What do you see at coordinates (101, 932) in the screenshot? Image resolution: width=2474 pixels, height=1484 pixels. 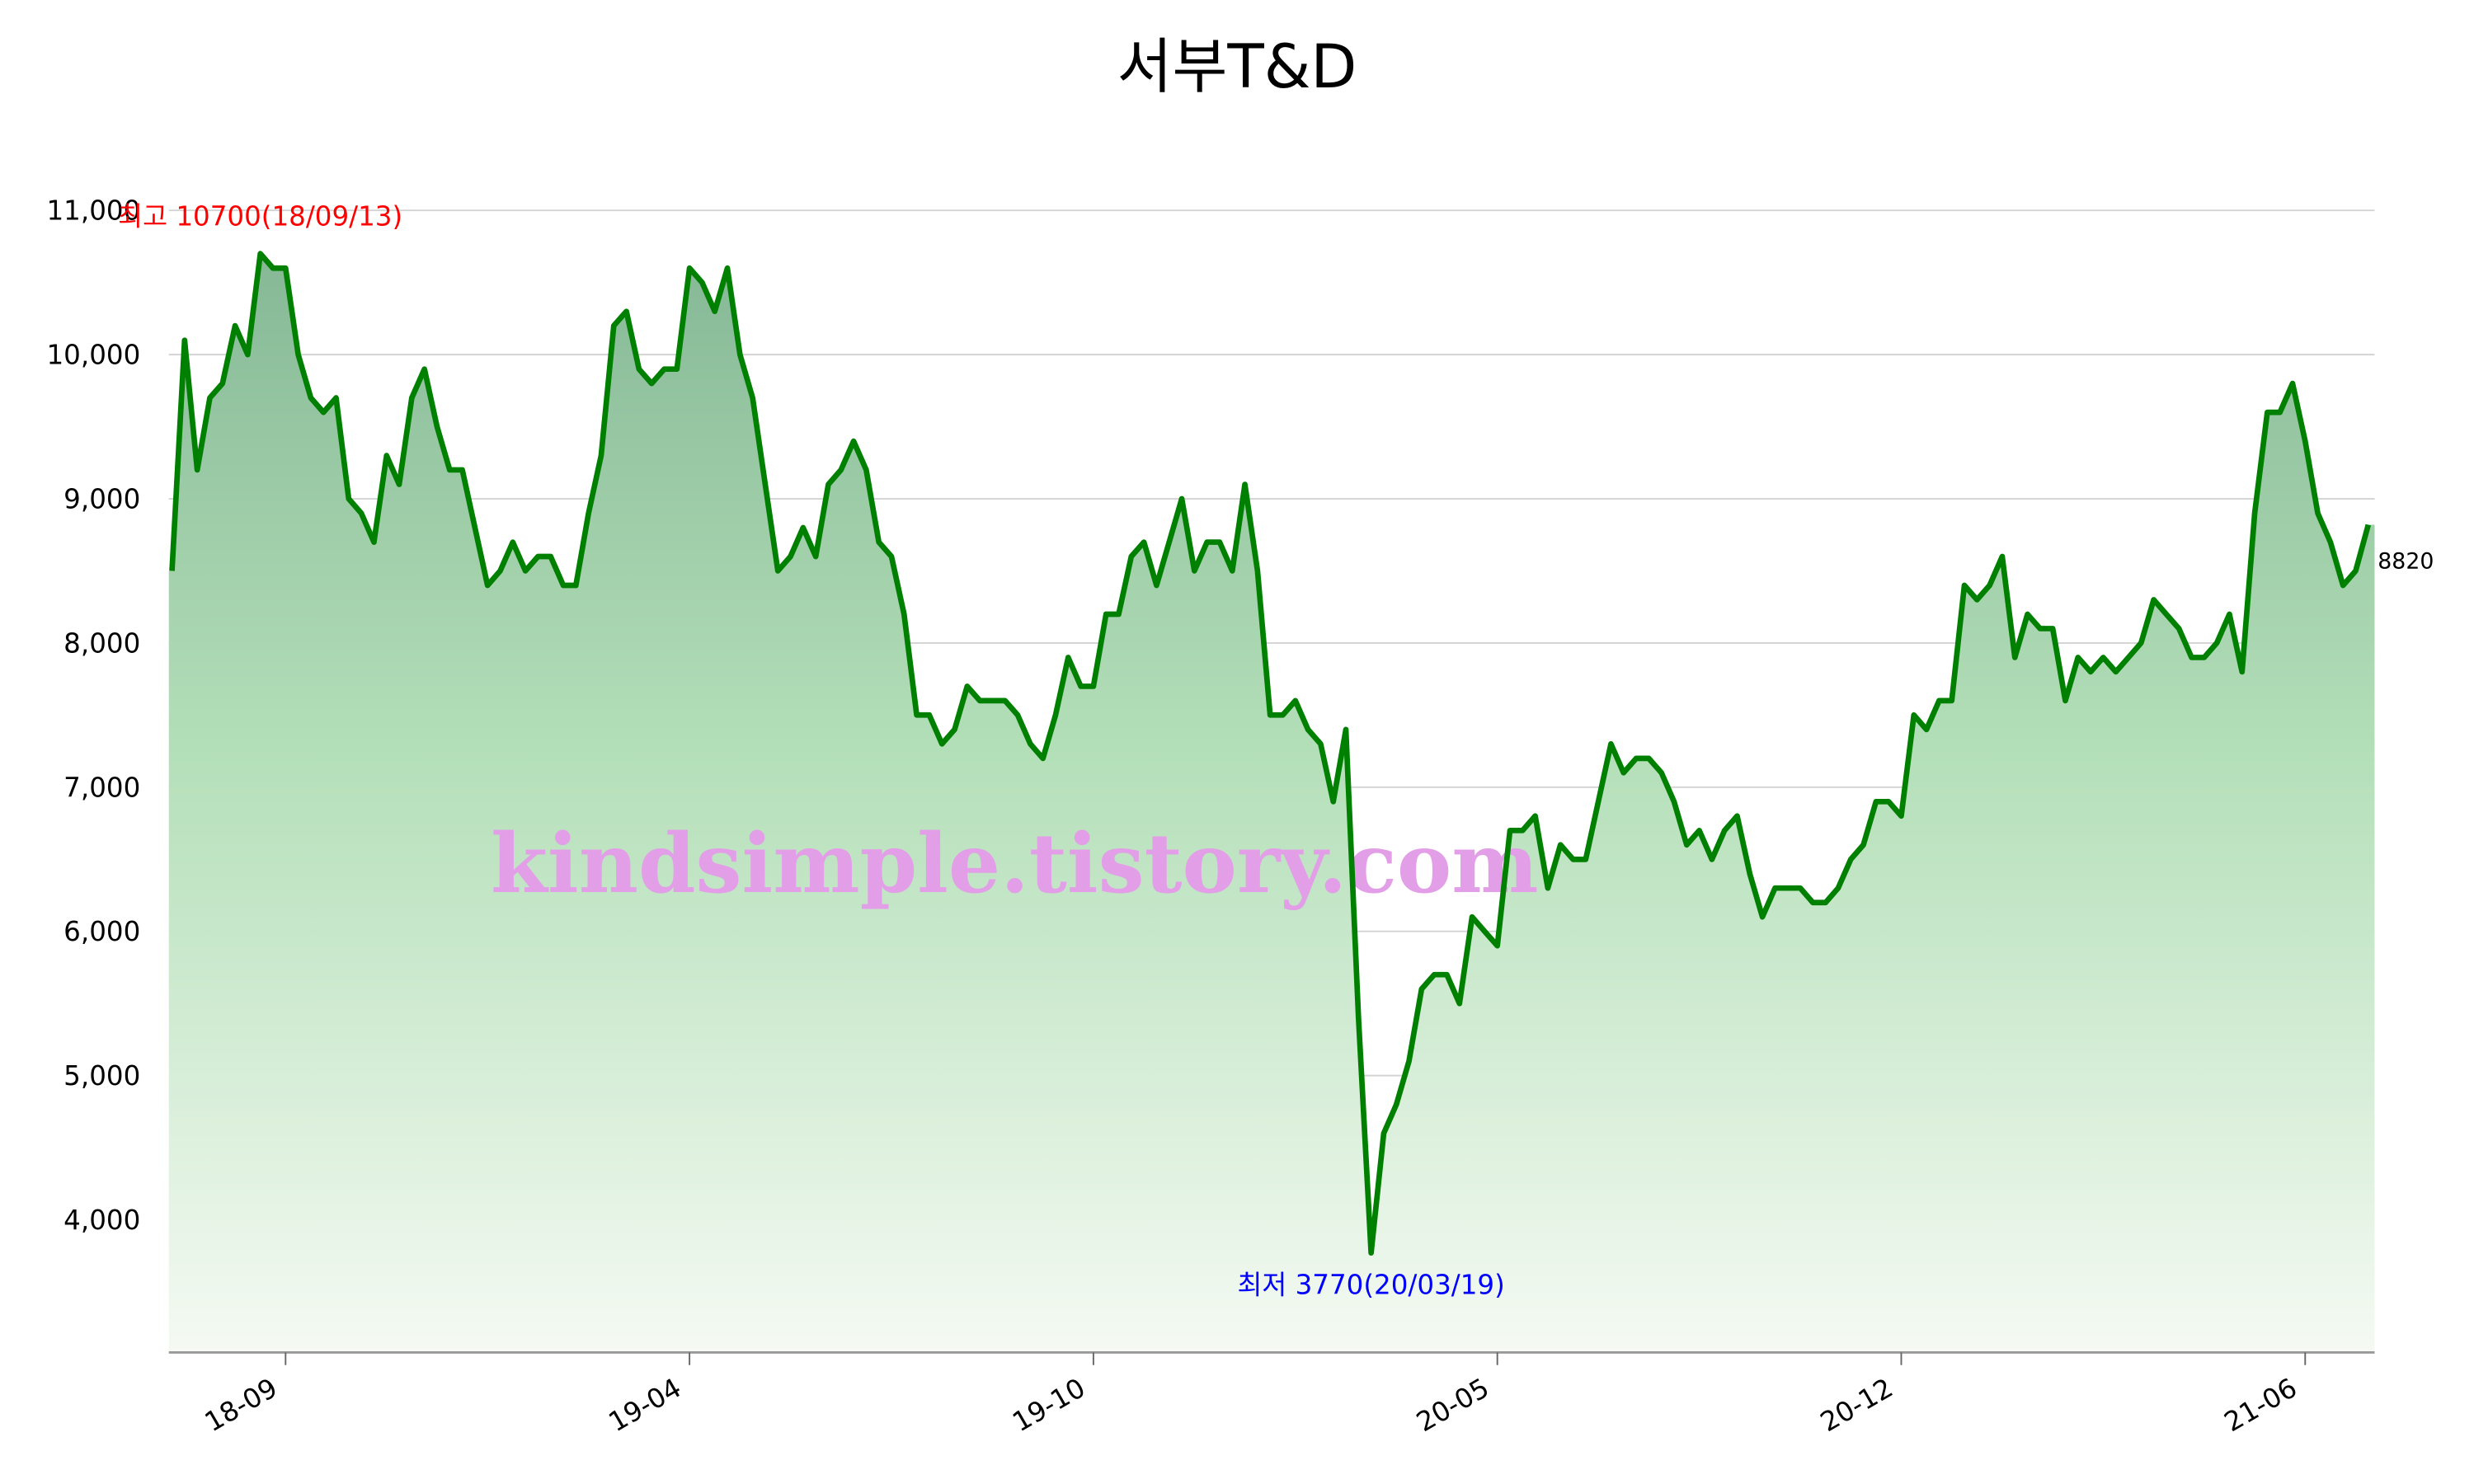 I see `y-tick-label: 6,000` at bounding box center [101, 932].